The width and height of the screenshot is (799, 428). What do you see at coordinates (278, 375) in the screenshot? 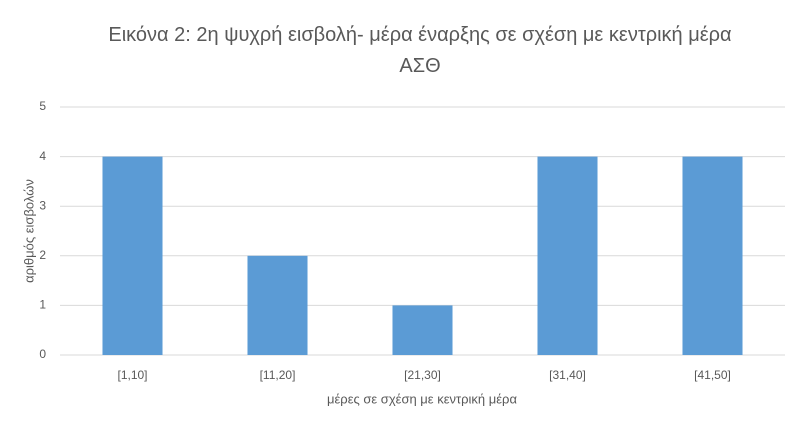
I see `x-tick-label: [11,20]` at bounding box center [278, 375].